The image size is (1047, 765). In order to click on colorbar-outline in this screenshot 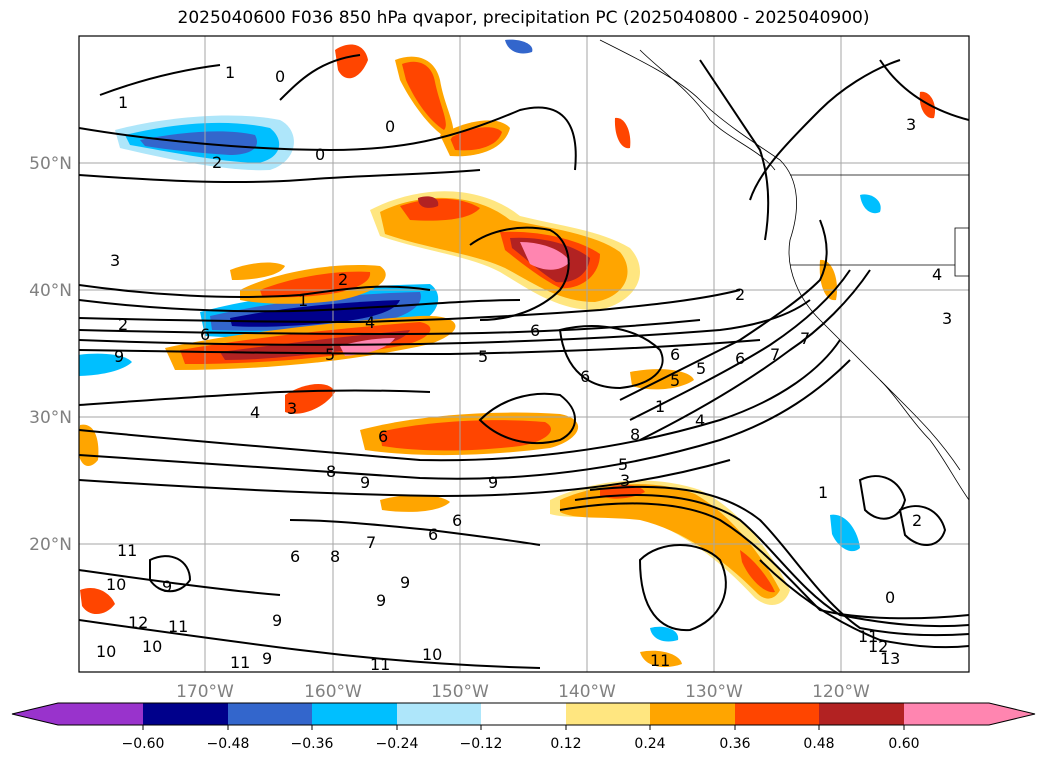, I will do `click(523, 714)`.